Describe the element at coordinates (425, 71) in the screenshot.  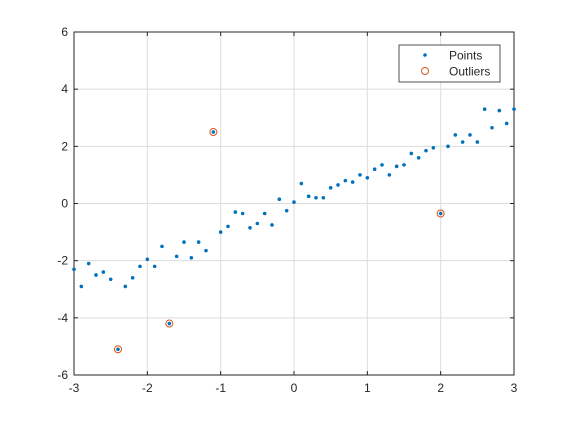
I see `legend-outliers-marker` at that location.